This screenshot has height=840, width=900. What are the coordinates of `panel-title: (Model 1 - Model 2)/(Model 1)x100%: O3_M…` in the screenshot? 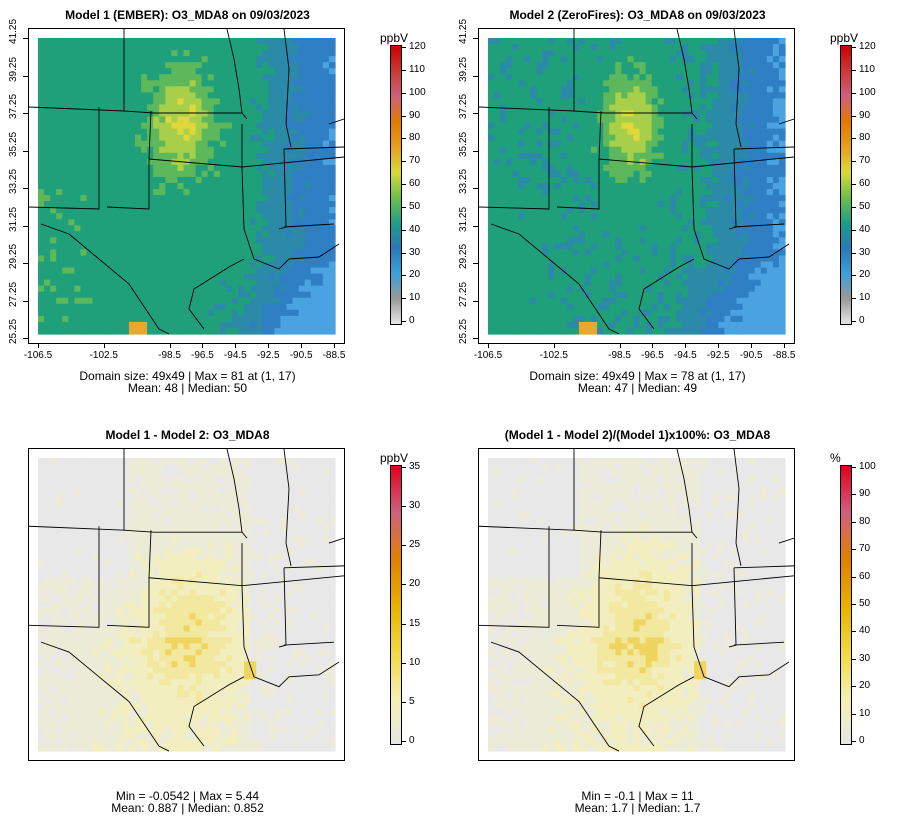 It's located at (637, 435).